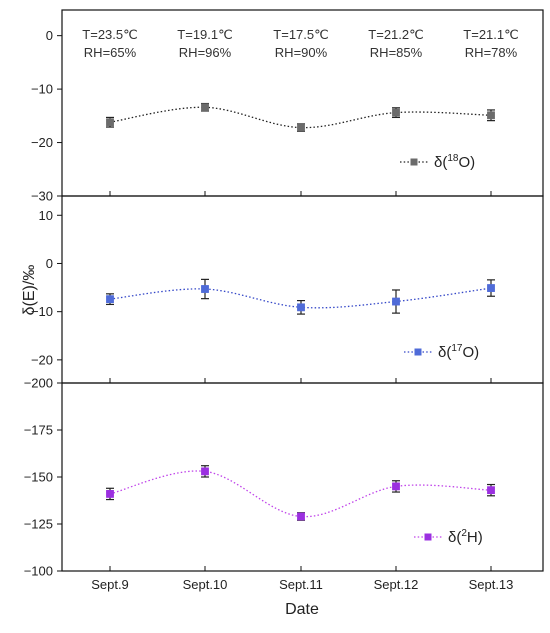 The width and height of the screenshot is (550, 633). What do you see at coordinates (38, 477) in the screenshot?
I see `y-tick-label: −150` at bounding box center [38, 477].